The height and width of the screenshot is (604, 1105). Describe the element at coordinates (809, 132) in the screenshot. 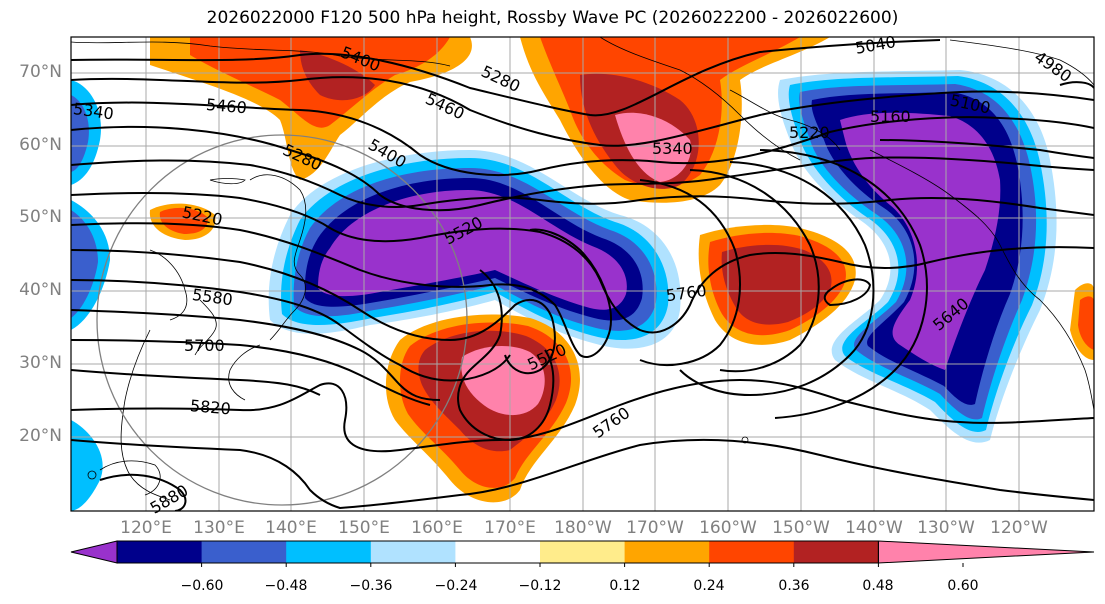

I see `contour-label: 5220` at that location.